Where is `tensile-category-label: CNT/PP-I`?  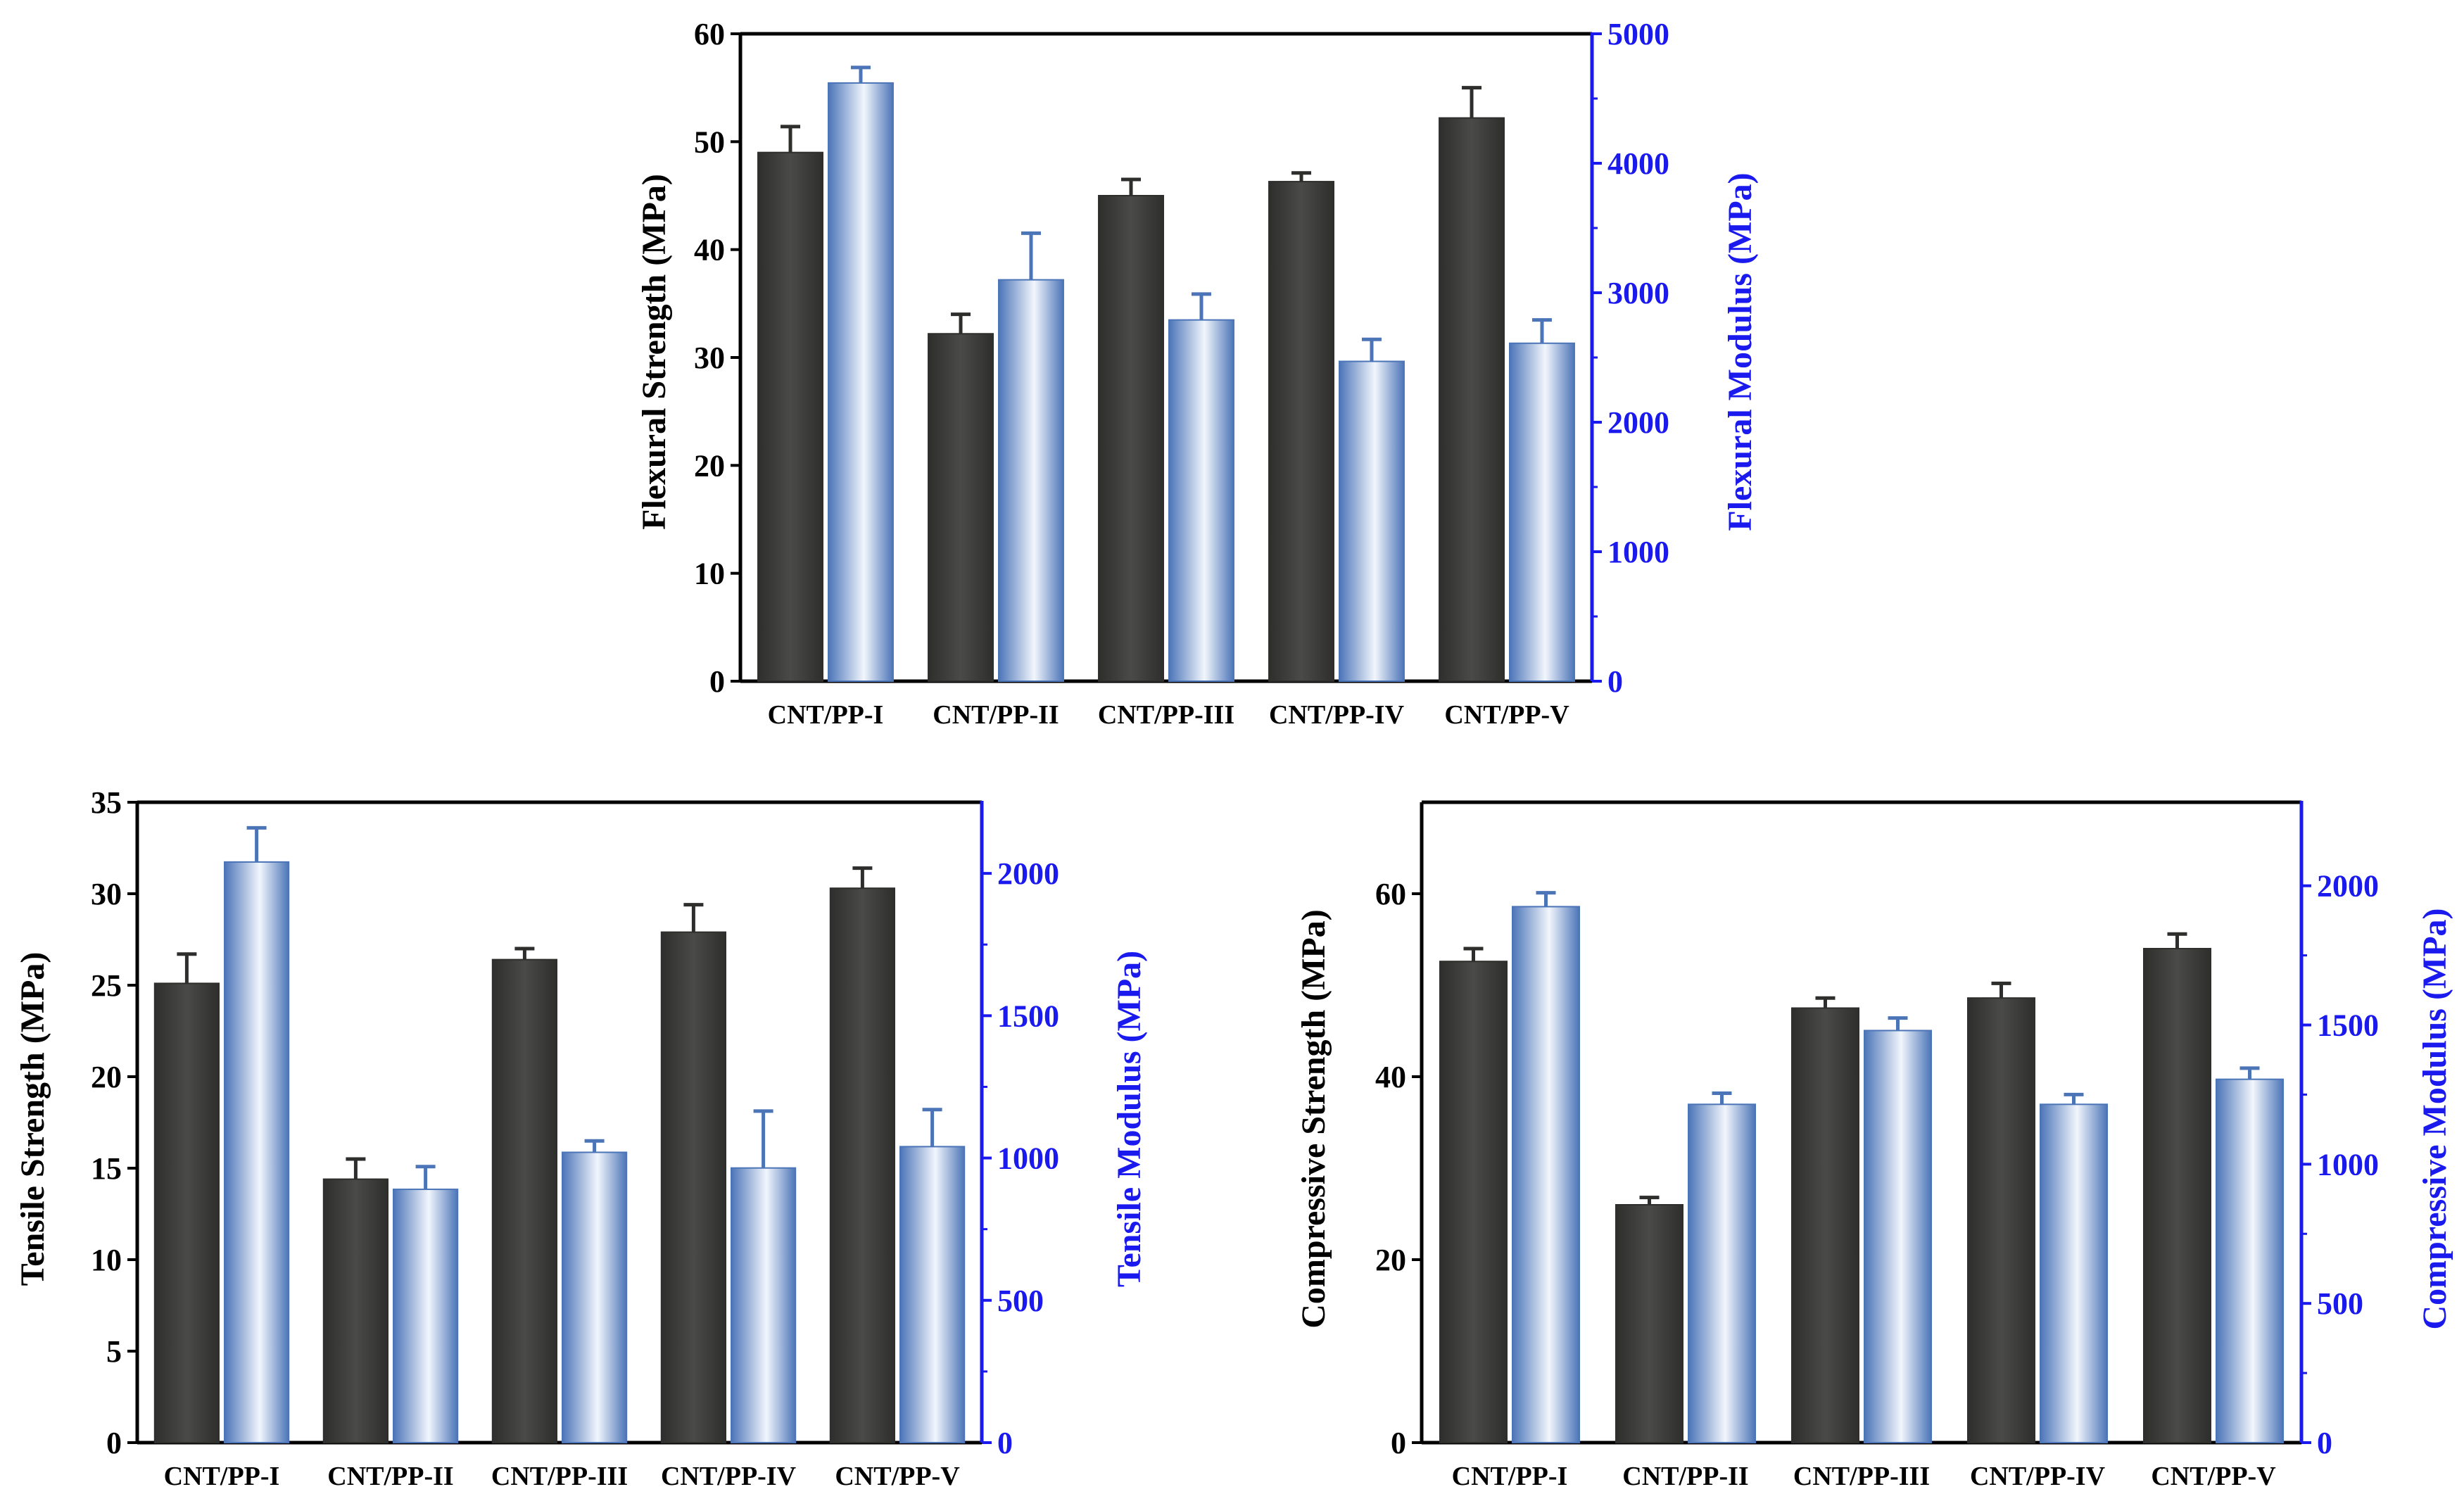 tensile-category-label: CNT/PP-I is located at coordinates (222, 1476).